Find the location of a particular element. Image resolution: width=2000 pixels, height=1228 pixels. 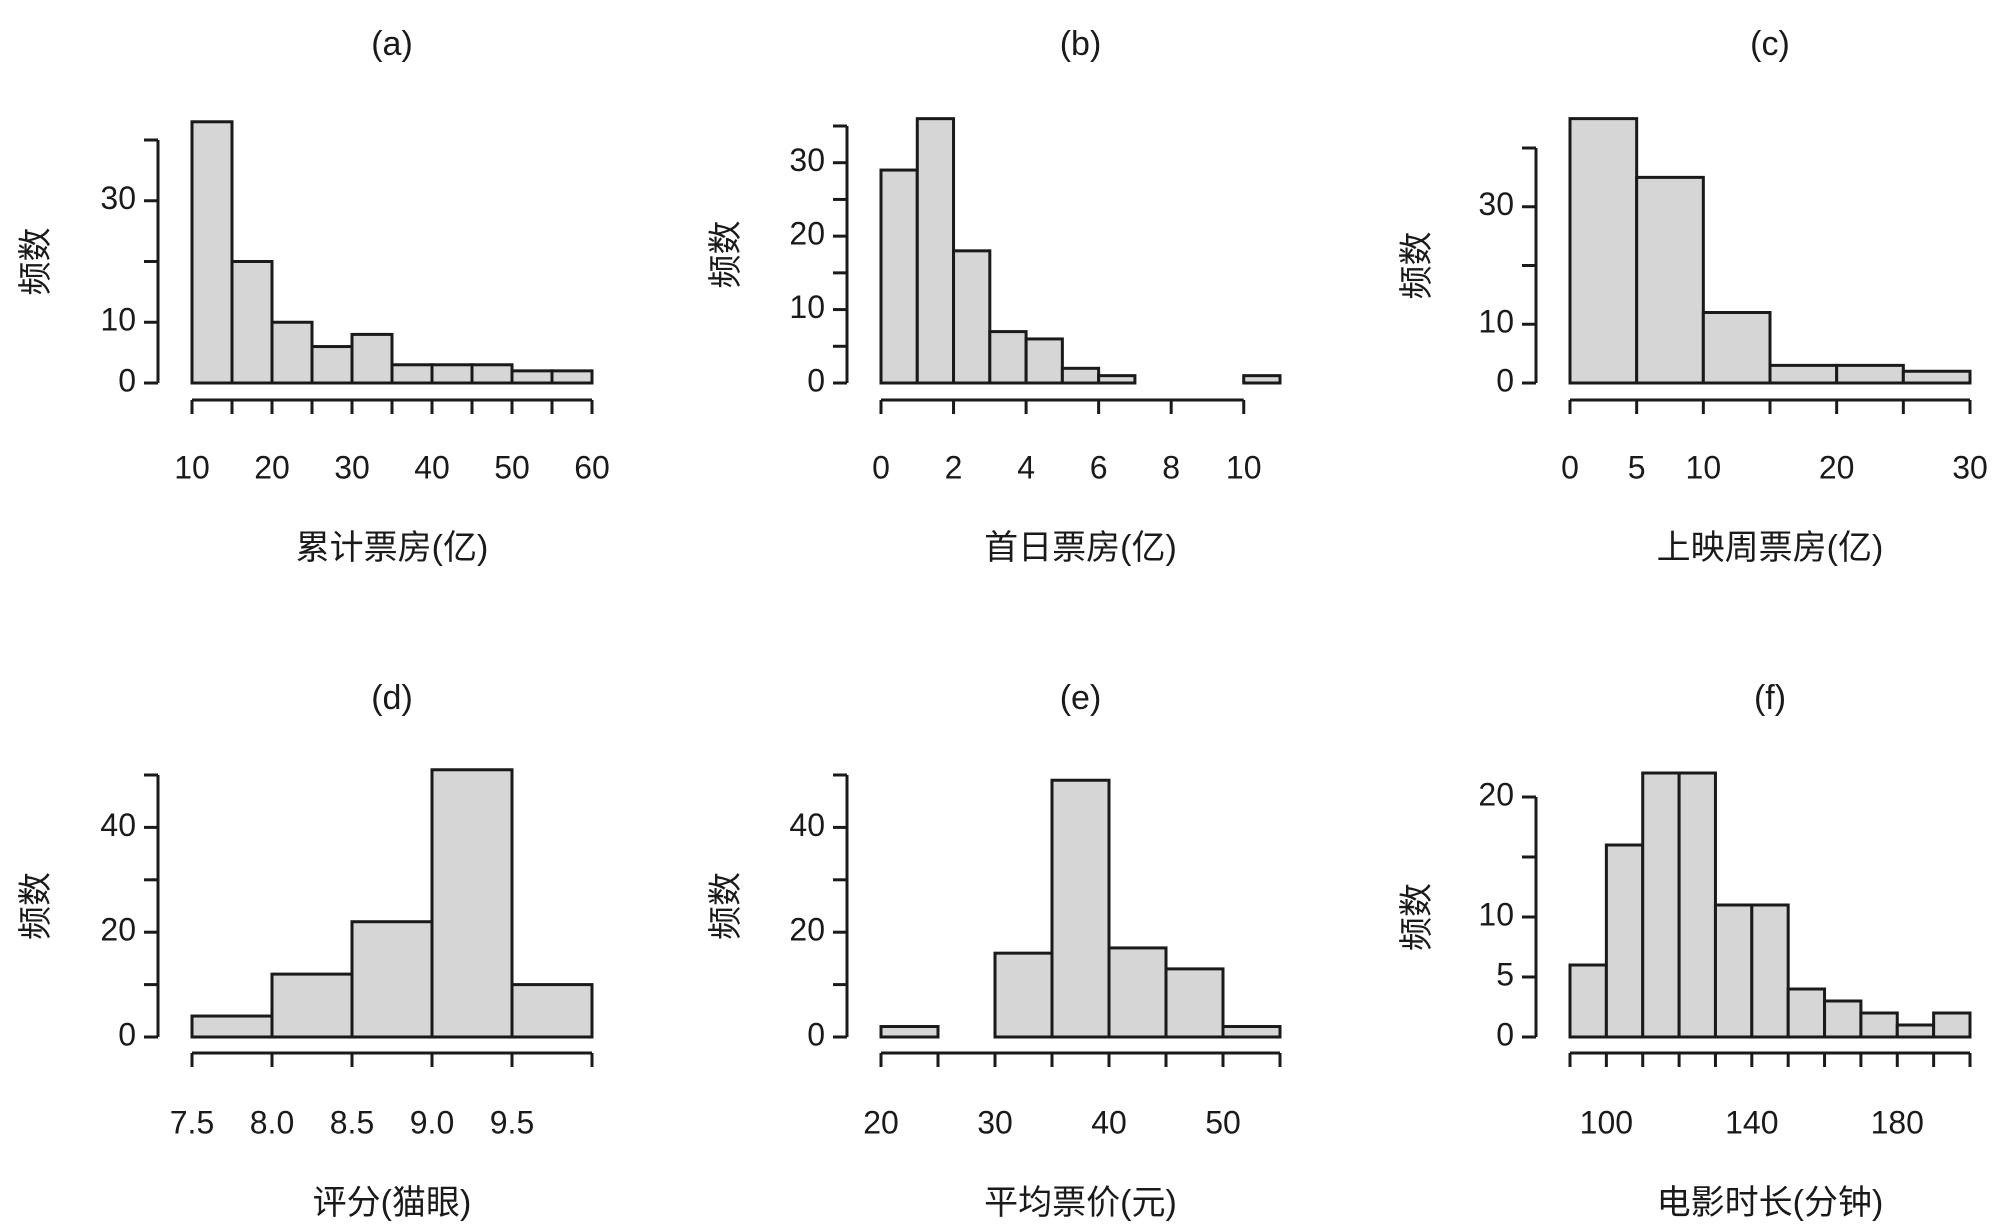

panel-b: (b) 0 10 20 30 0 2 4 6 8 10 首日票房(亿) 频数 is located at coordinates (994, 296).